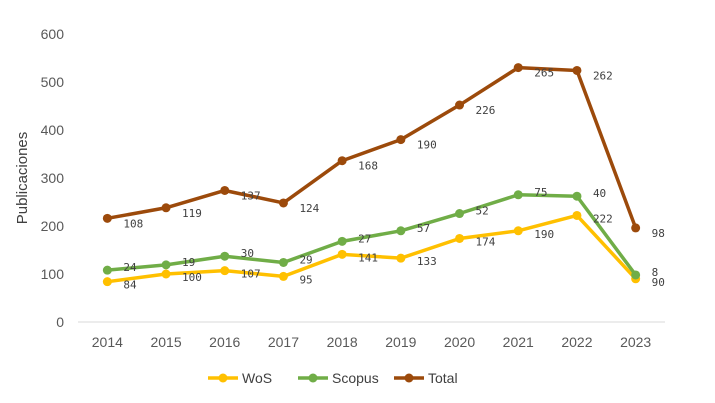 This screenshot has height=403, width=715. Describe the element at coordinates (371, 248) in the screenshot. I see `series-line-wos` at that location.